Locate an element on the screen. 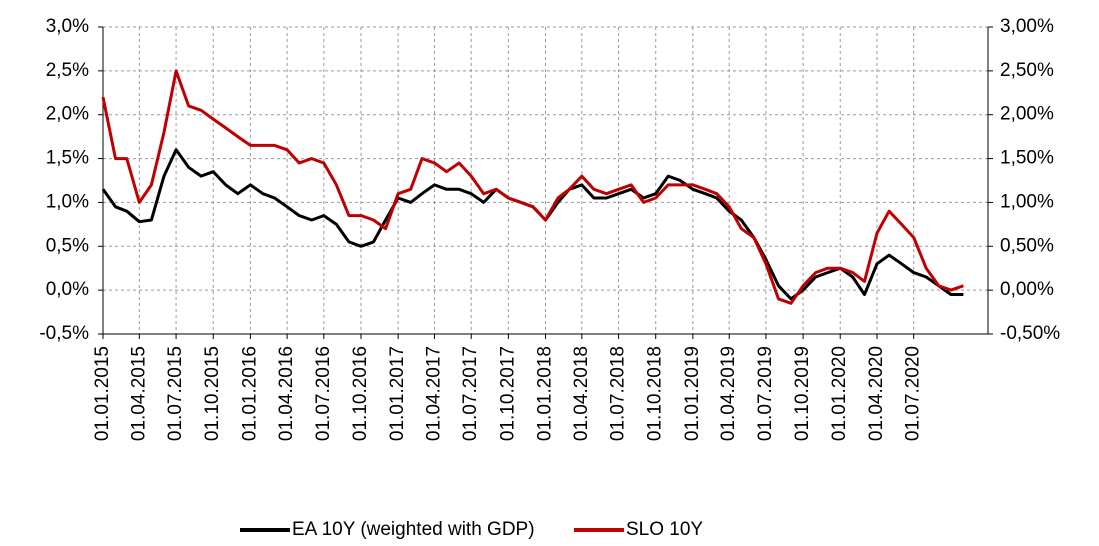 The width and height of the screenshot is (1099, 546). x-tick-label: 01.04.2018 is located at coordinates (581, 393).